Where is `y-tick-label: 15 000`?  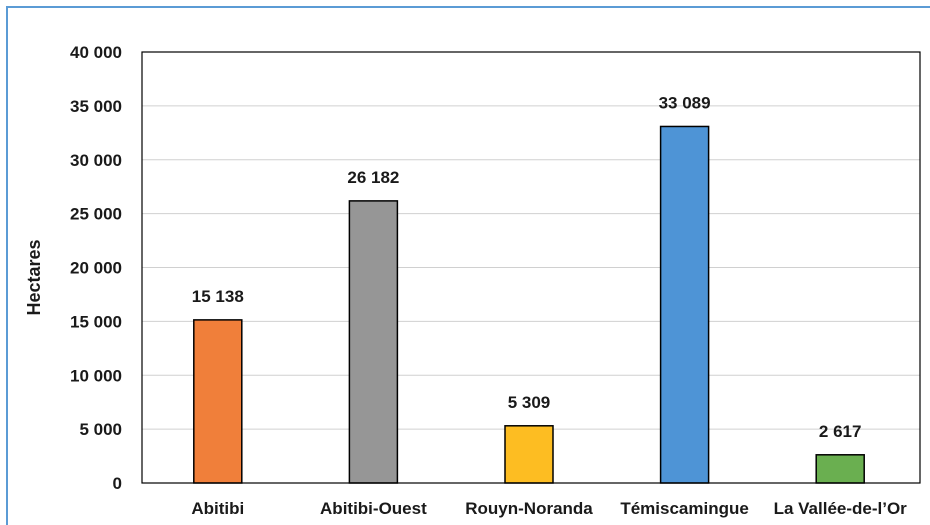
y-tick-label: 15 000 is located at coordinates (96, 321).